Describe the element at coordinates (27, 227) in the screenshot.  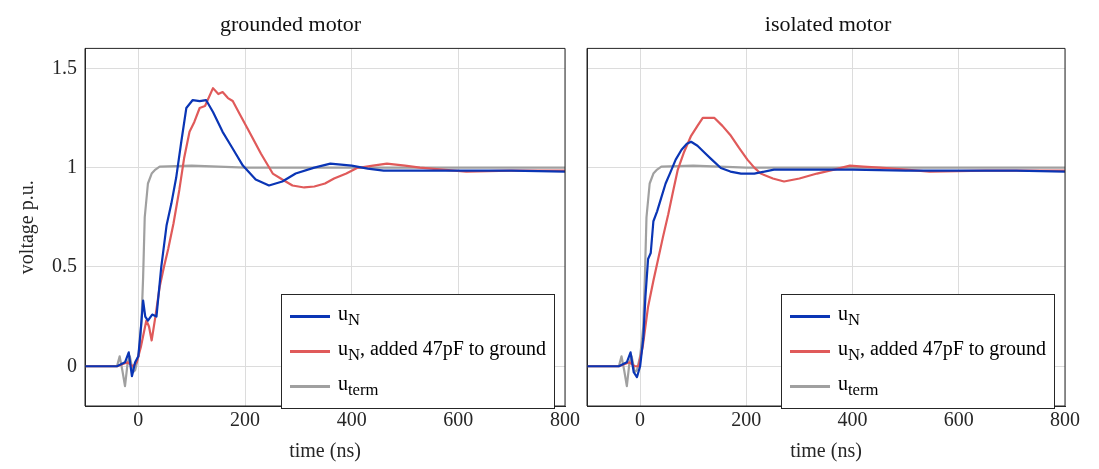
I see `y-axis-title: voltage p.u.` at that location.